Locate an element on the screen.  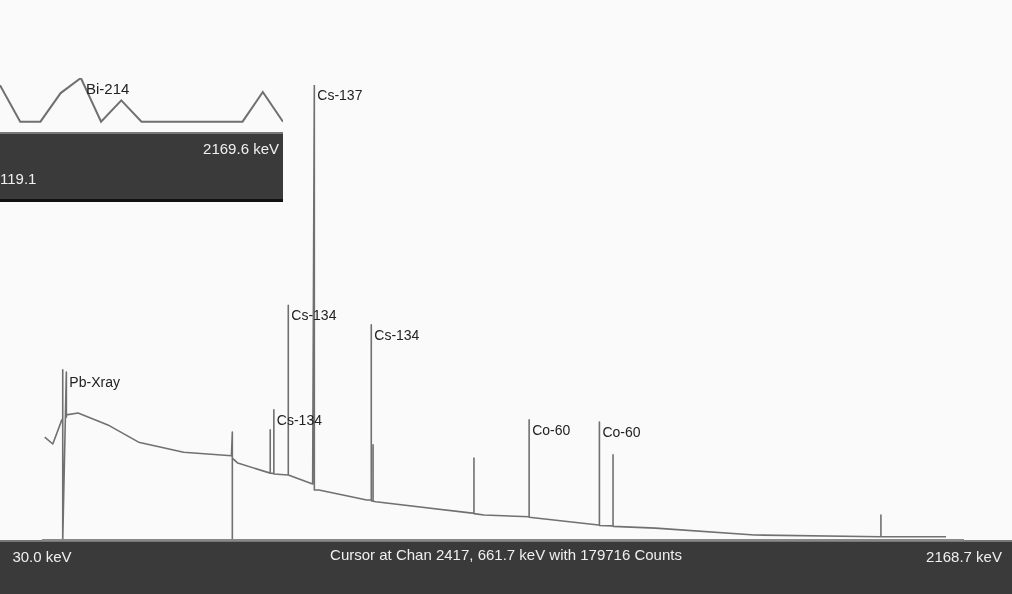
x-tick-label: 2168.7 keV is located at coordinates (964, 556).